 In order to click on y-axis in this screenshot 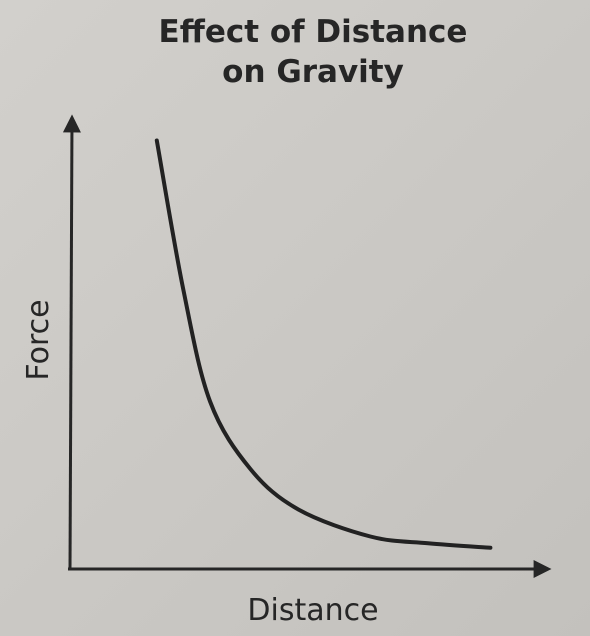, I will do `click(71, 342)`.